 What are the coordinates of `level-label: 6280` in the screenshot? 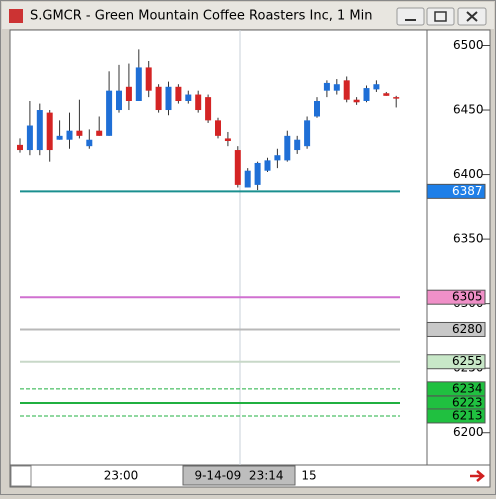 It's located at (467, 329).